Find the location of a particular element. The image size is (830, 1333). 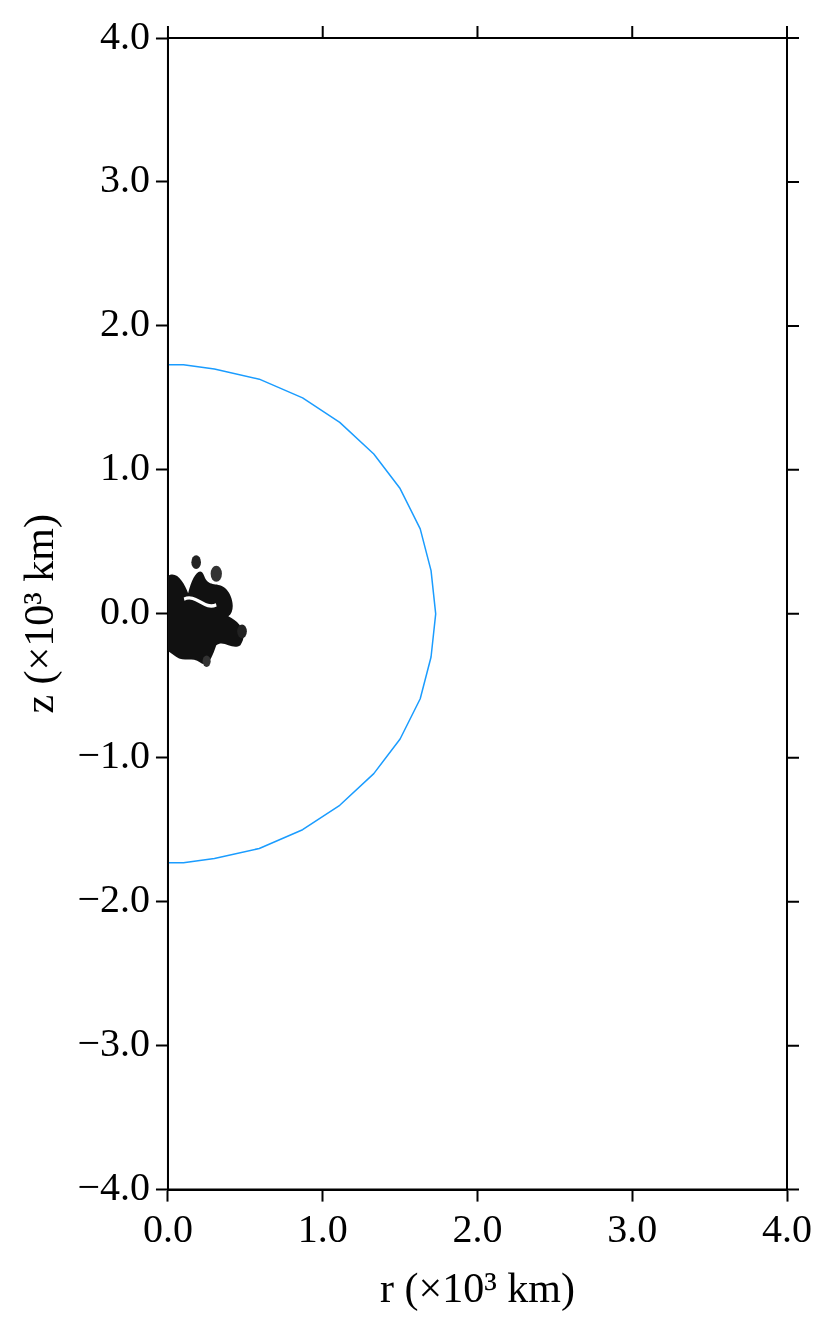

x-tick-label: 1.0 is located at coordinates (322, 1229).